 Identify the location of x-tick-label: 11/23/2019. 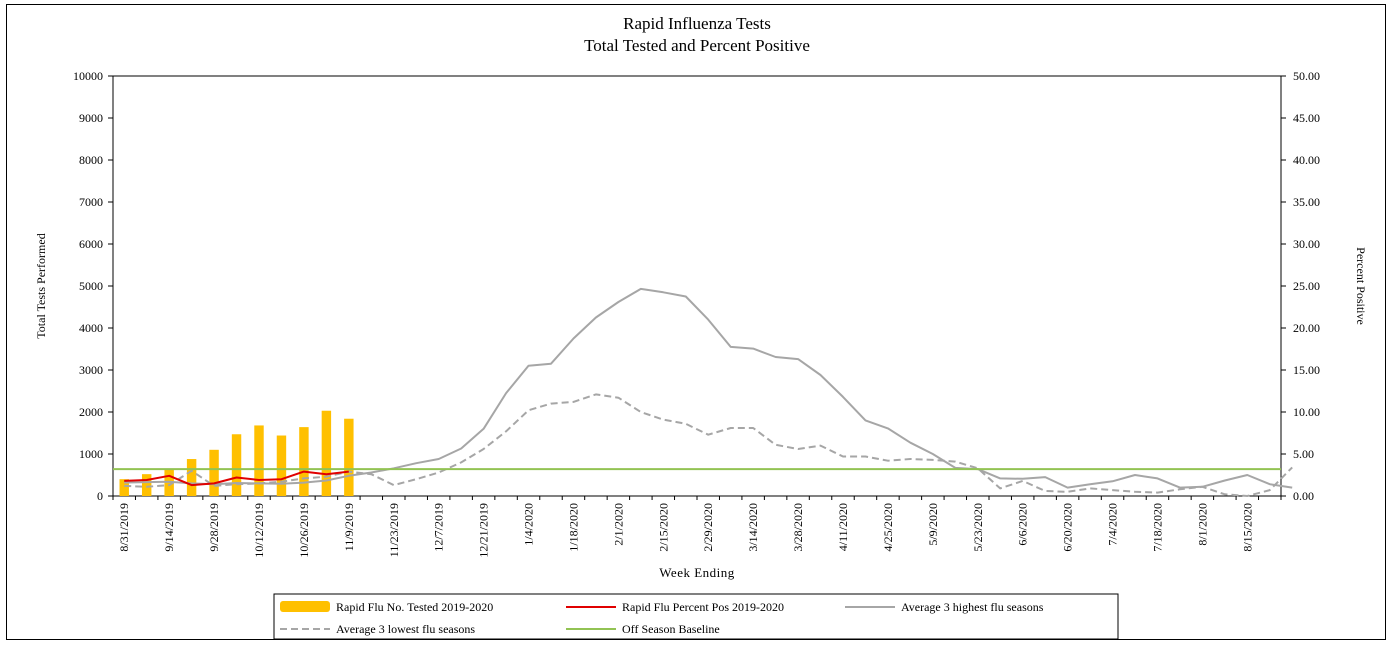
(394, 530).